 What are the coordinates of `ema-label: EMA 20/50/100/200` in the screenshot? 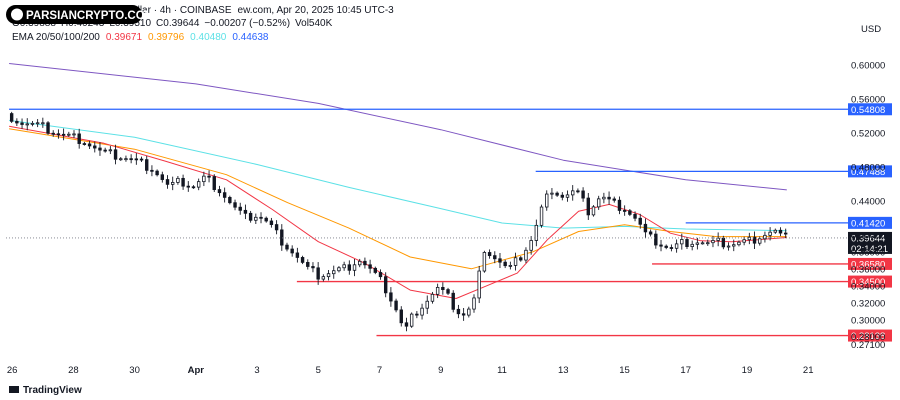 It's located at (56, 37).